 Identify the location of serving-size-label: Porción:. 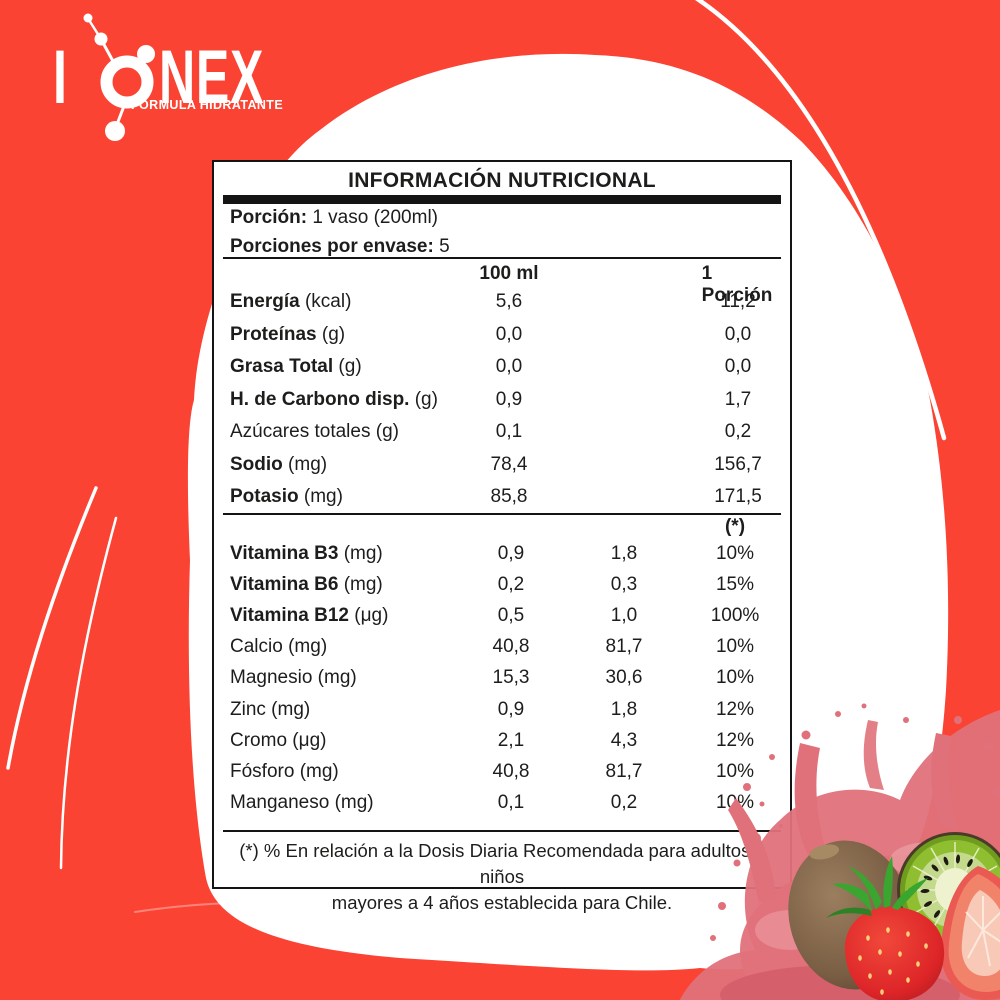
(269, 217).